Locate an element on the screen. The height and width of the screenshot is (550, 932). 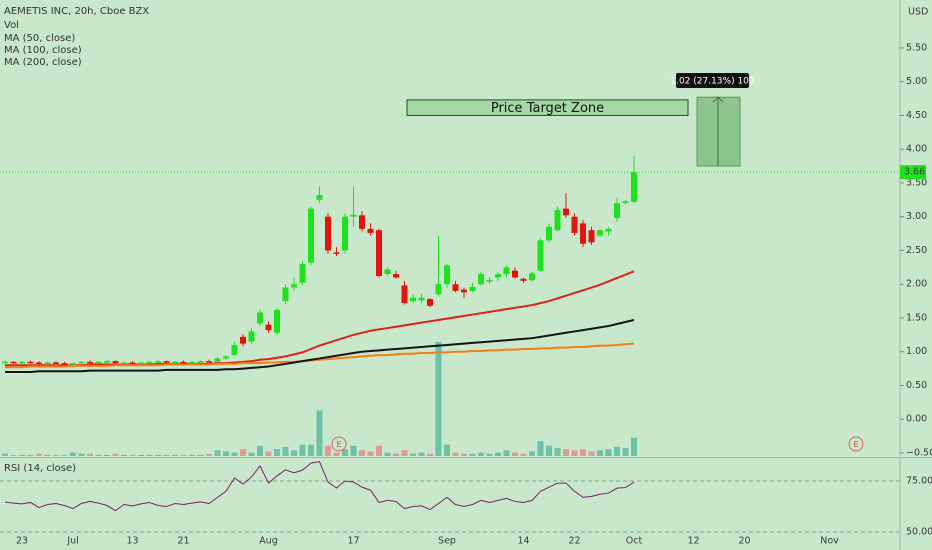
legend-volume: Vol is located at coordinates (11, 25).